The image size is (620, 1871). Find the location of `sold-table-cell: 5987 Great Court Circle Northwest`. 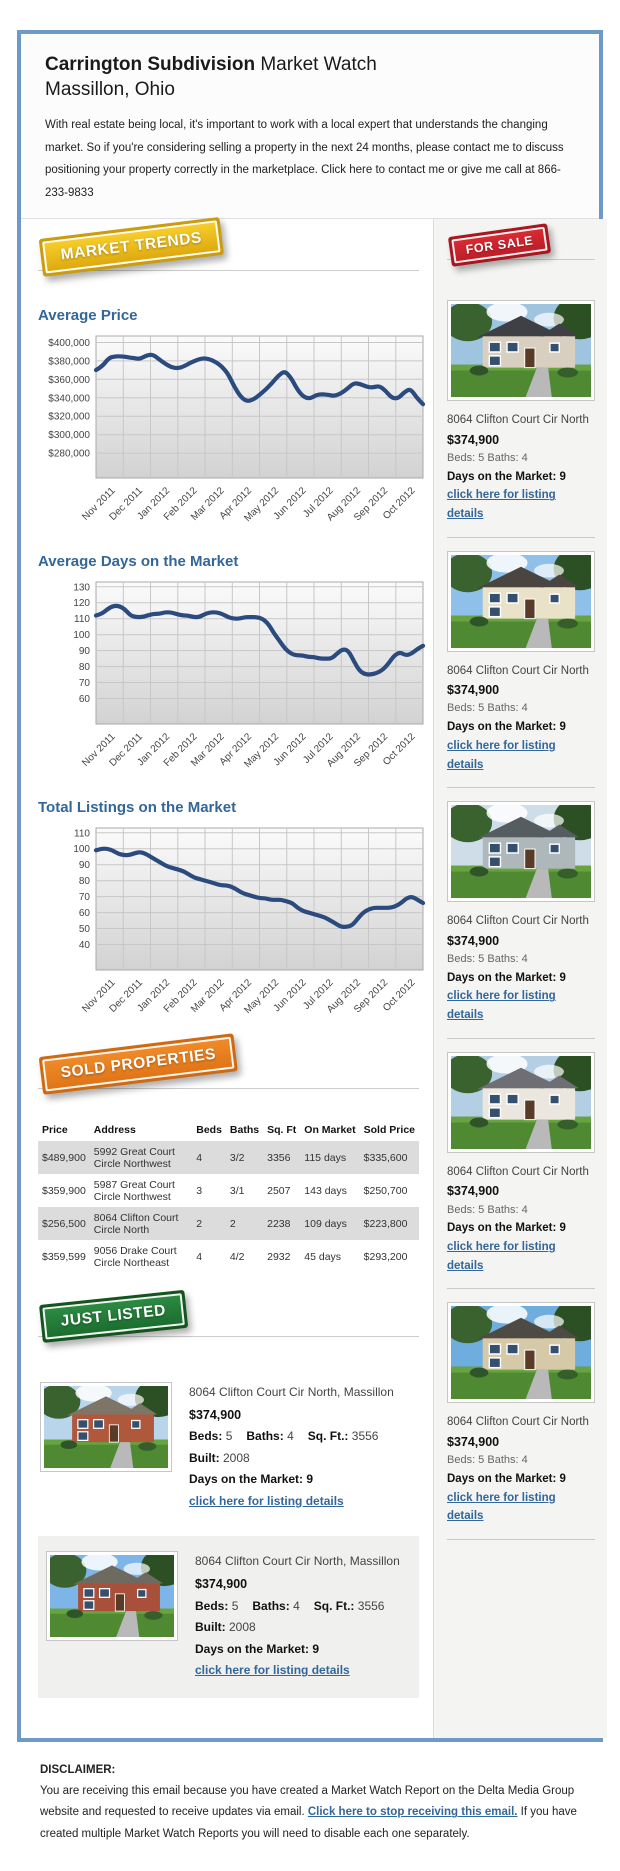

sold-table-cell: 5987 Great Court Circle Northwest is located at coordinates (134, 1190).